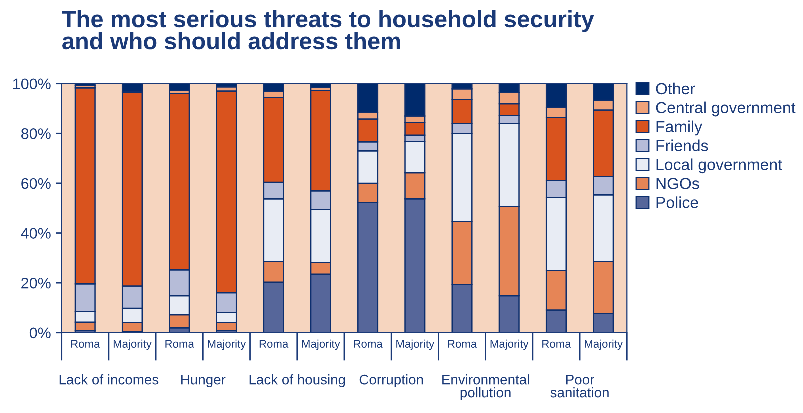 The width and height of the screenshot is (803, 413). Describe the element at coordinates (392, 381) in the screenshot. I see `text: Corruption` at that location.